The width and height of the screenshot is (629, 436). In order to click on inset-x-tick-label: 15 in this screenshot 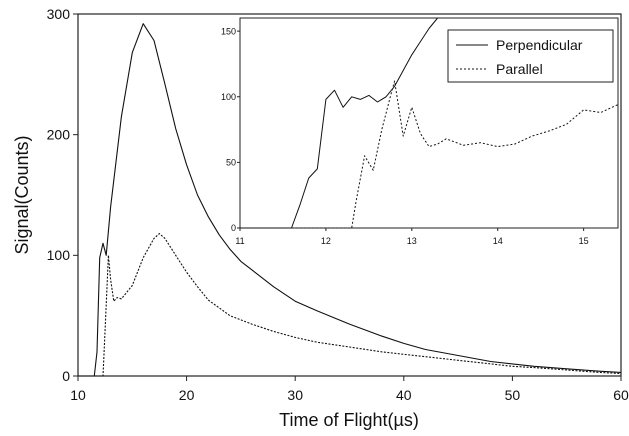, I will do `click(584, 241)`.